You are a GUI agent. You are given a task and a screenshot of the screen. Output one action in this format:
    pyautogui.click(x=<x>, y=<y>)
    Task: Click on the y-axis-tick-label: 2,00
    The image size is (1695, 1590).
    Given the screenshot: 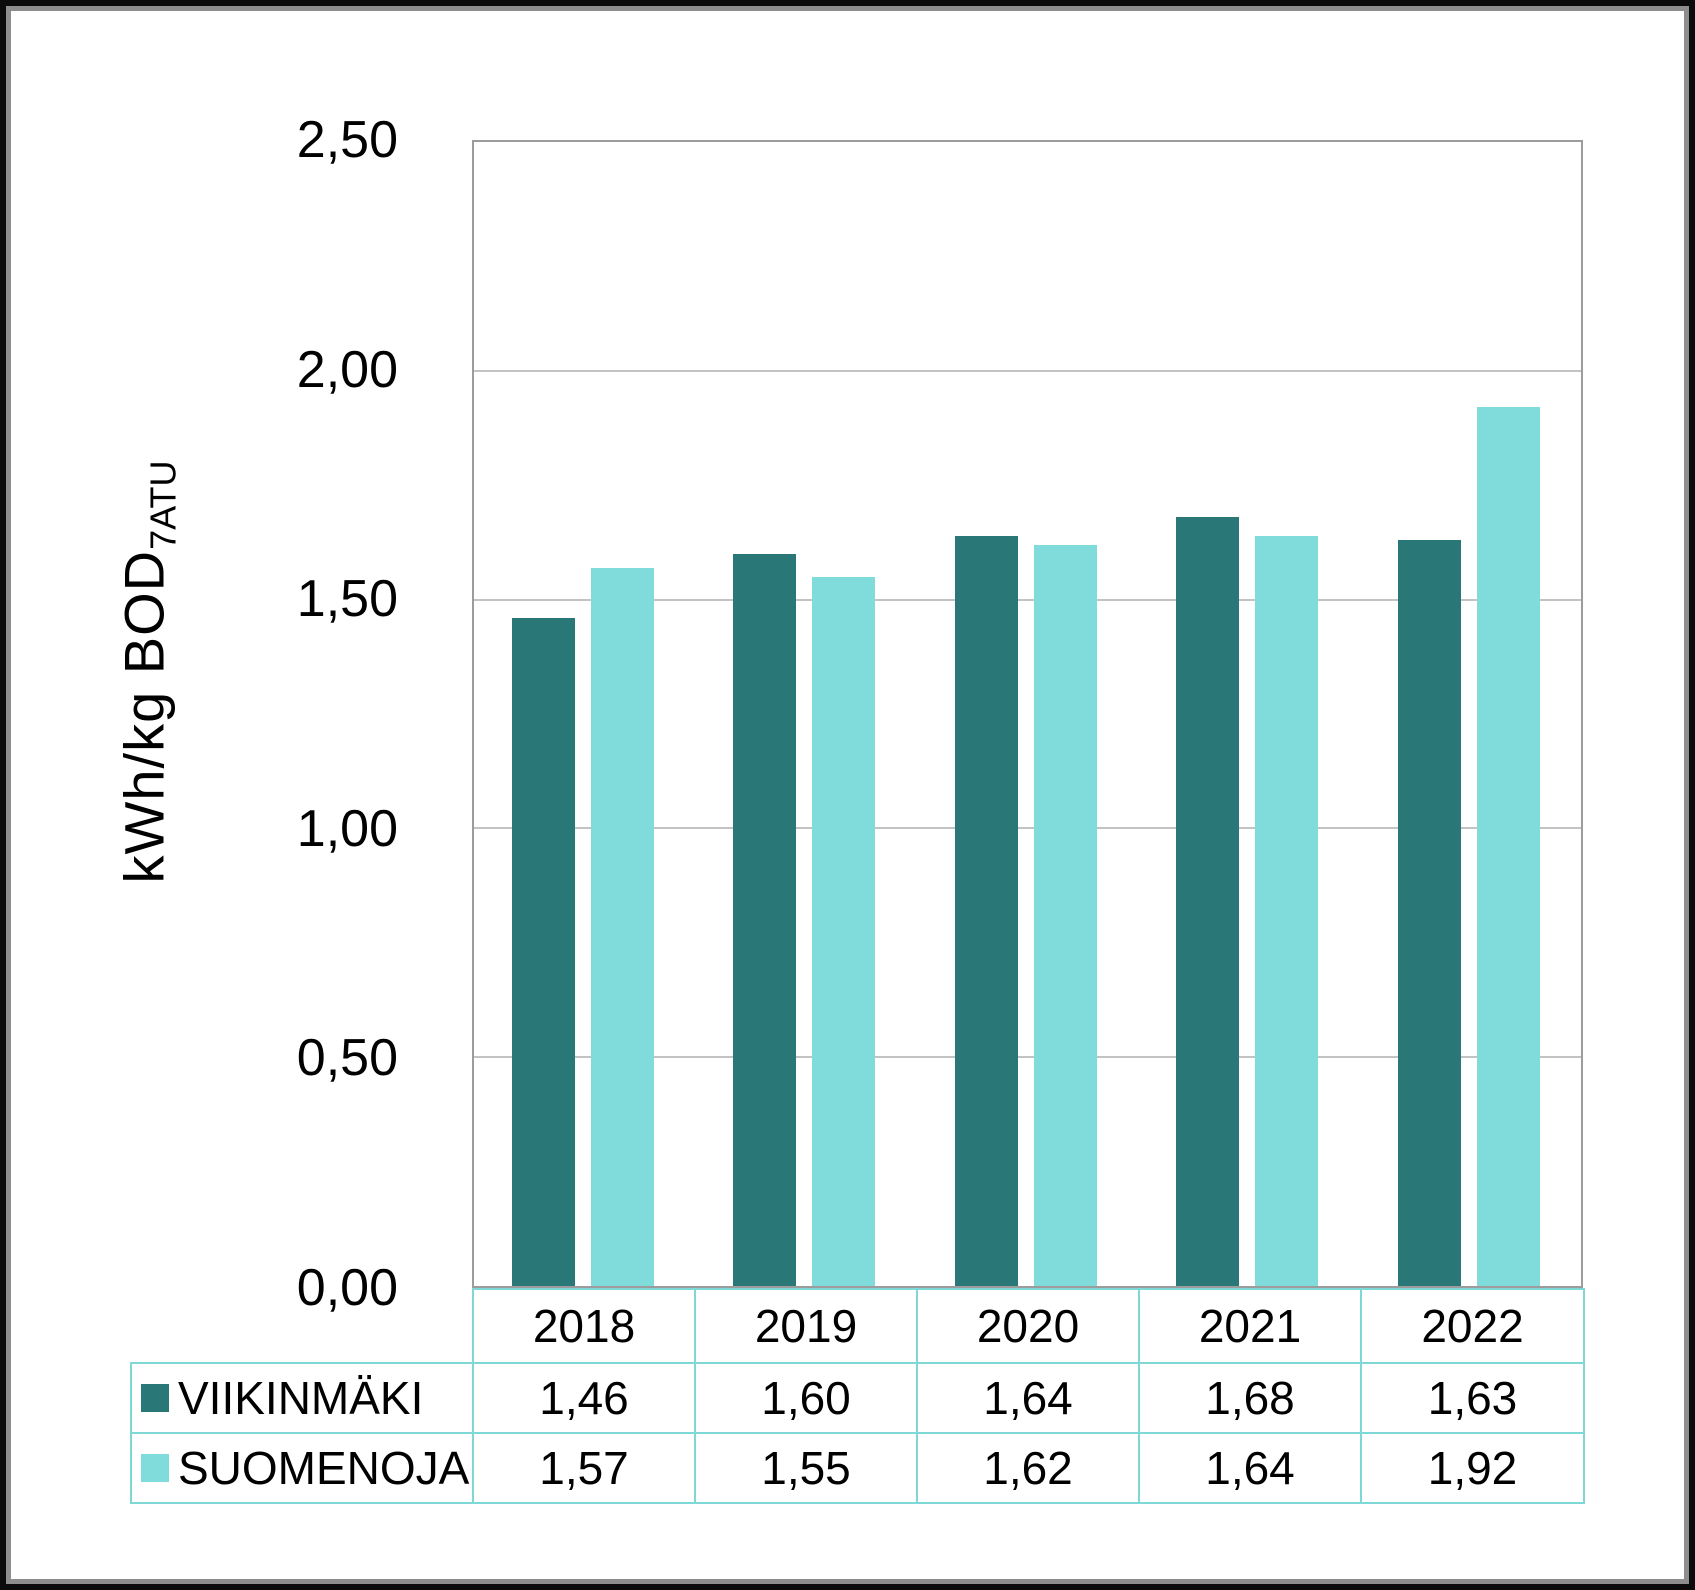 What is the action you would take?
    pyautogui.click(x=347, y=369)
    